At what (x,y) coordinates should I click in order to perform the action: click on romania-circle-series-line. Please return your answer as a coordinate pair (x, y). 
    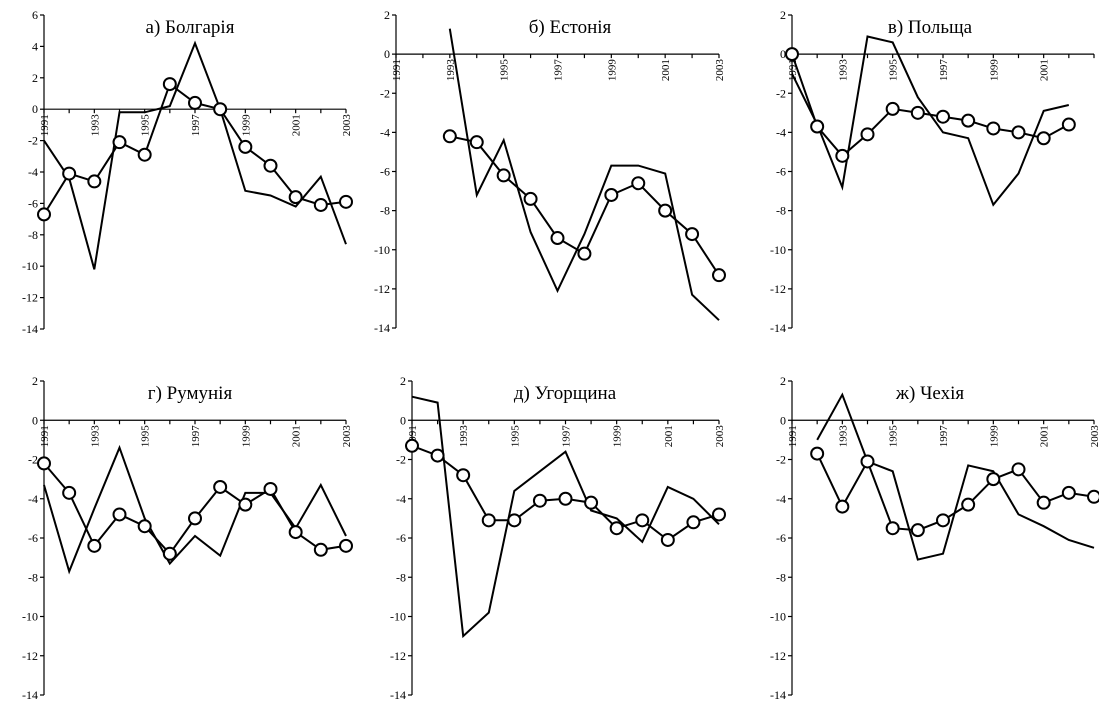
    Looking at the image, I should click on (195, 509).